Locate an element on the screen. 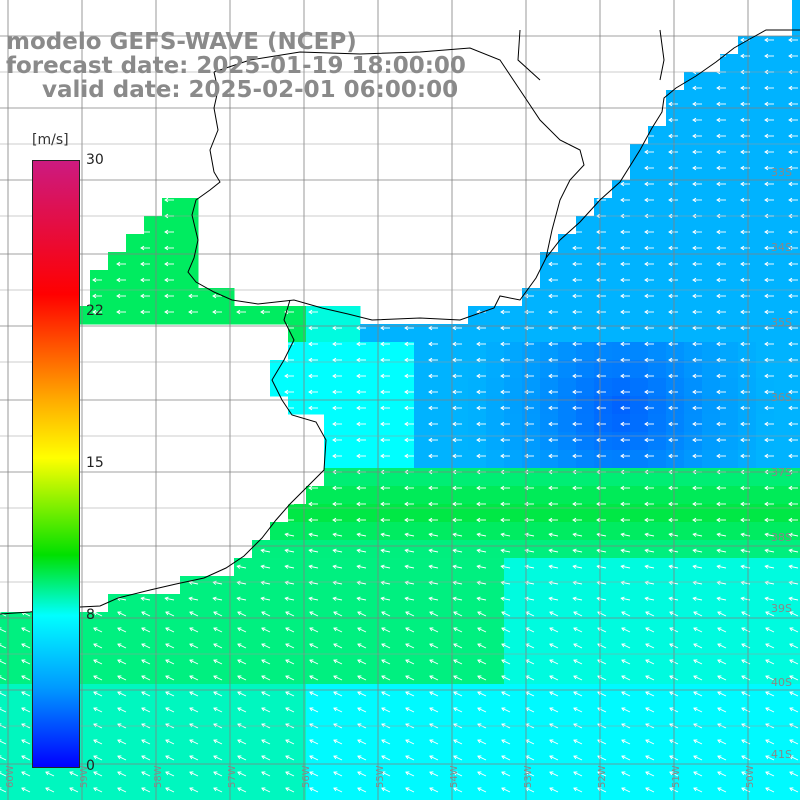 Image resolution: width=800 pixels, height=800 pixels. lon-label: 57W is located at coordinates (232, 776).